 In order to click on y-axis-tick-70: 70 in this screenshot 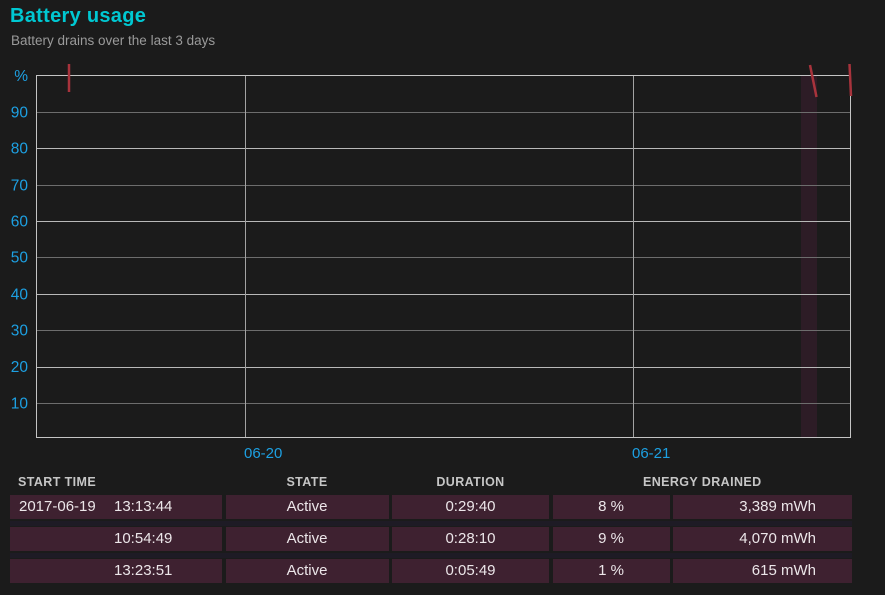, I will do `click(20, 186)`.